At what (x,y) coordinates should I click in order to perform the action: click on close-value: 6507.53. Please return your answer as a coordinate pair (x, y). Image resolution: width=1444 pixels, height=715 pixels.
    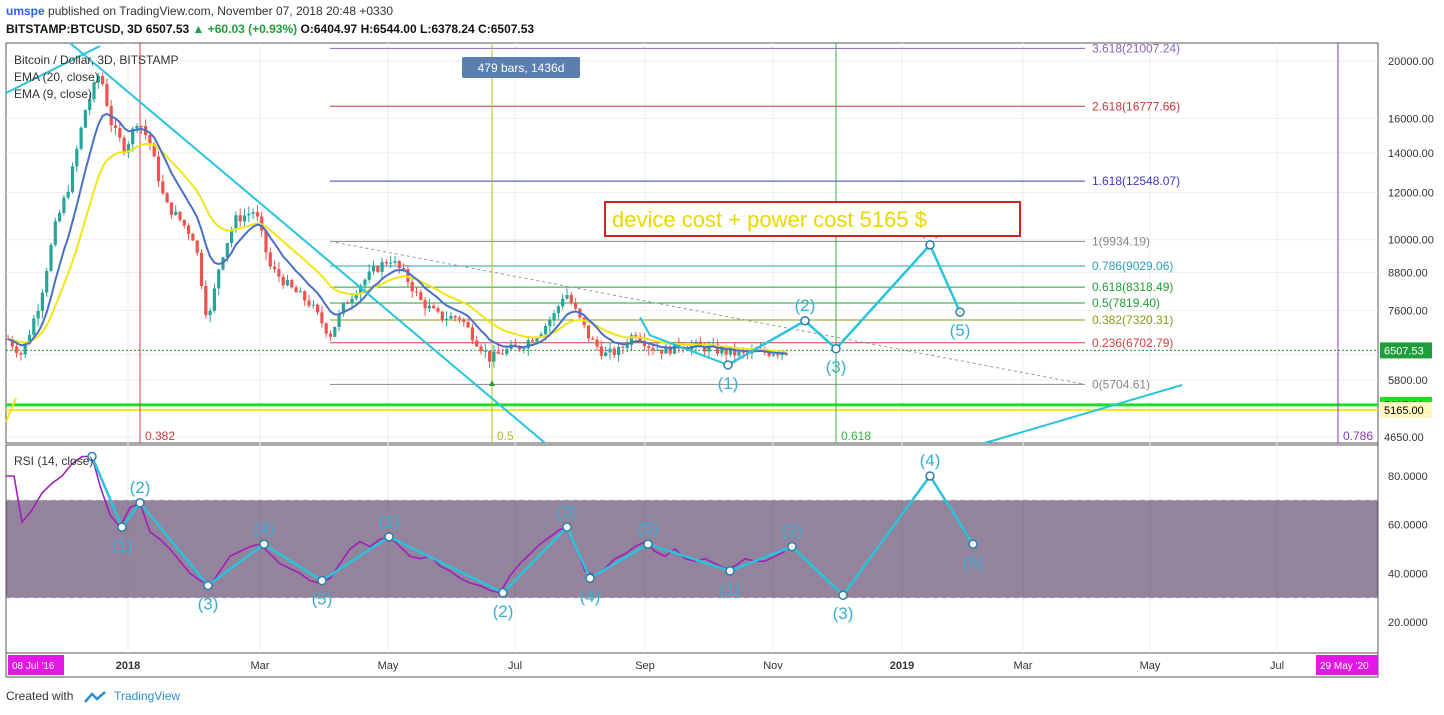
    Looking at the image, I should click on (512, 29).